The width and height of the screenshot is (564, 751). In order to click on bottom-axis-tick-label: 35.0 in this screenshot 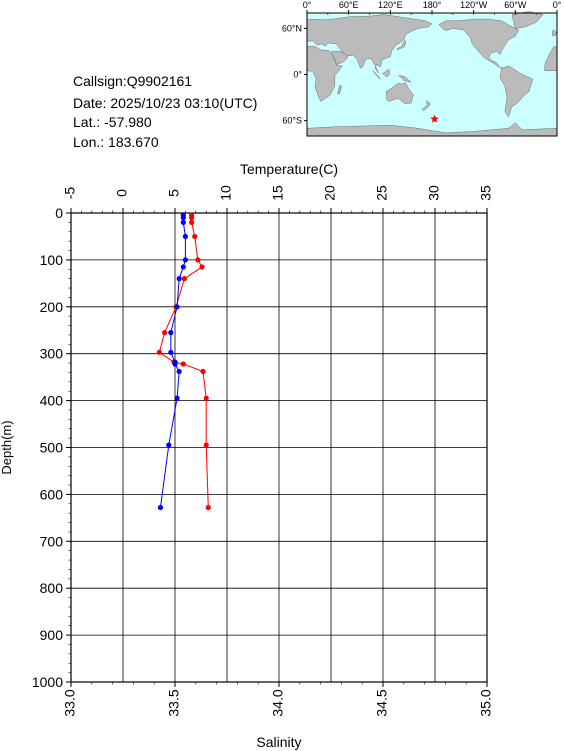, I will do `click(486, 702)`.